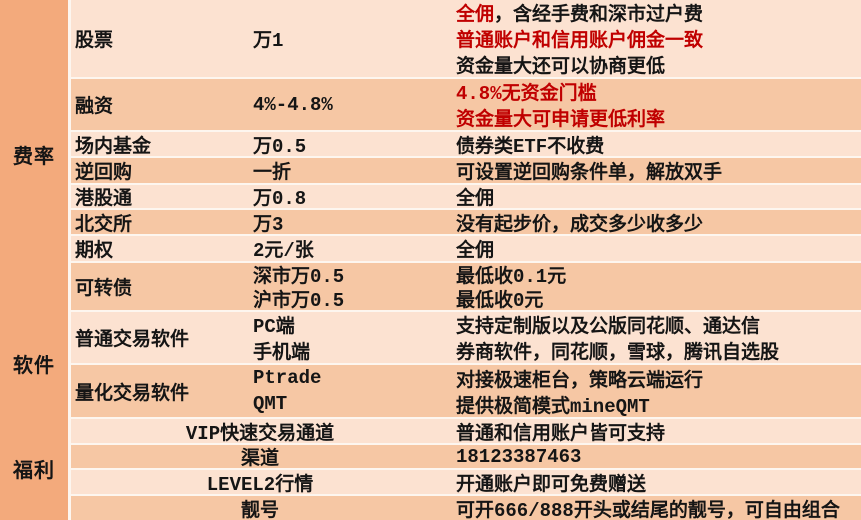 This screenshot has height=520, width=861. I want to click on row-description-line: 支持定制版以及公版同花顺、通达信, so click(658, 325).